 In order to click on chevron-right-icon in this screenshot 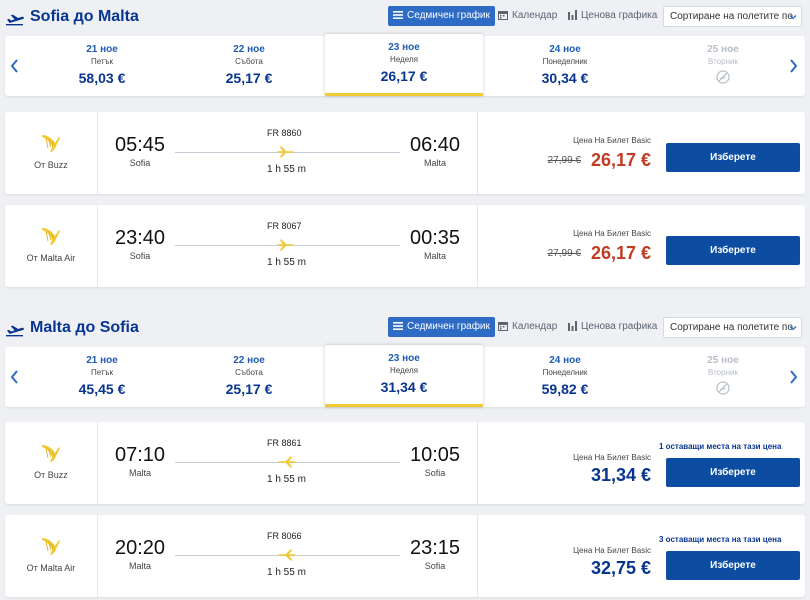, I will do `click(794, 66)`.